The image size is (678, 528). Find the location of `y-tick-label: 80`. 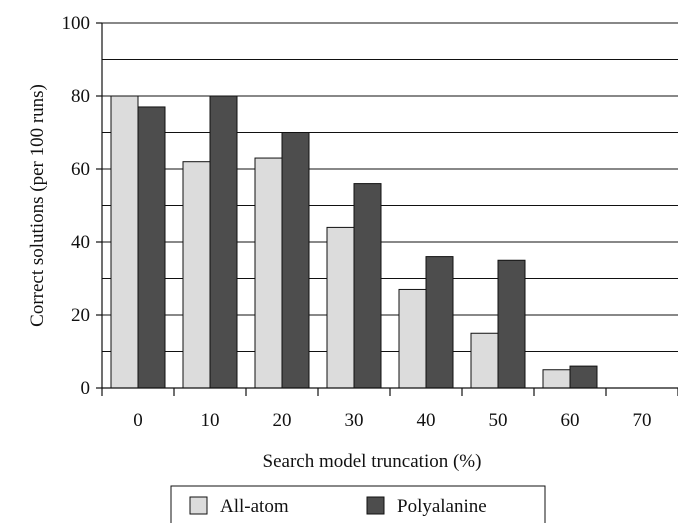

y-tick-label: 80 is located at coordinates (80, 96).